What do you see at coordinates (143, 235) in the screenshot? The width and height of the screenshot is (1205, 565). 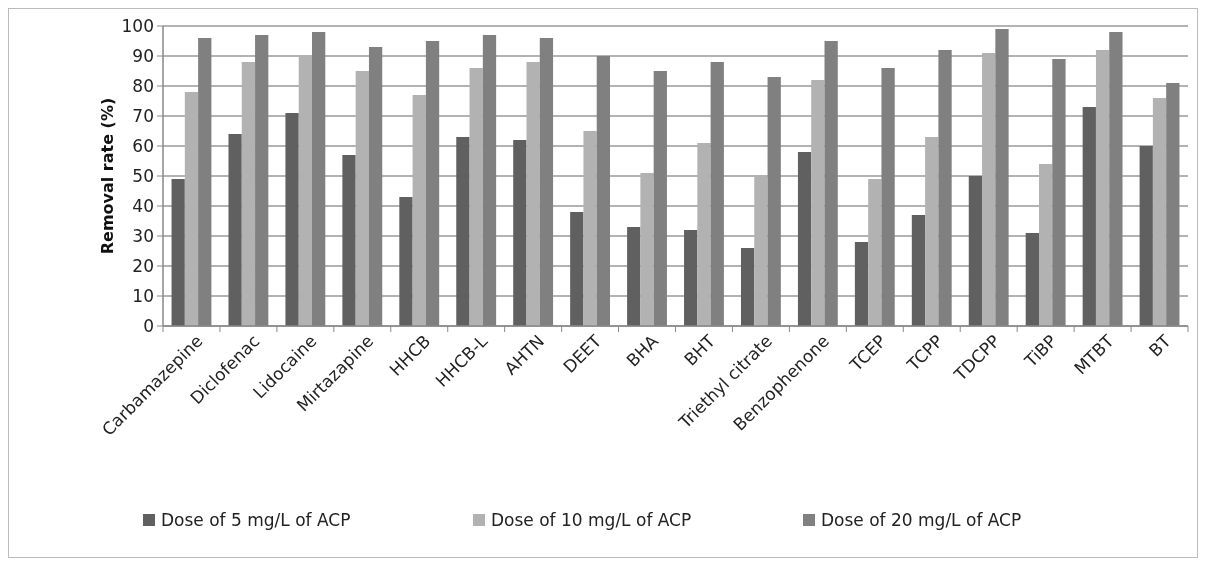 I see `y-tick-label: 30` at bounding box center [143, 235].